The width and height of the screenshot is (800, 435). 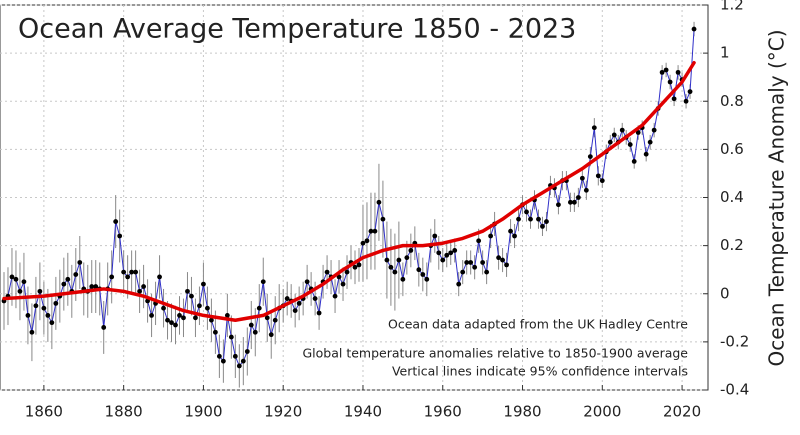 I want to click on x-tick-label: 1920, so click(x=283, y=412).